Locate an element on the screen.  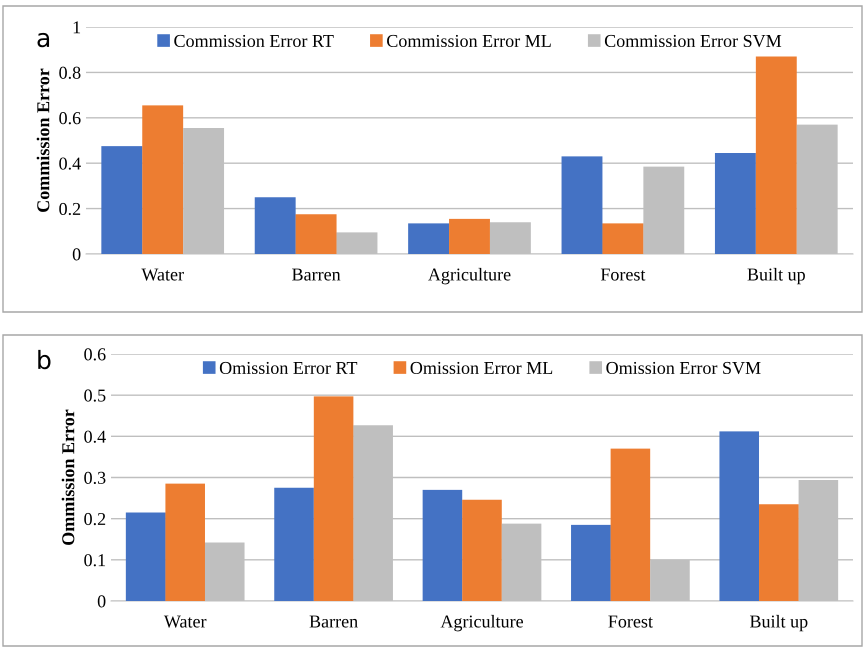
legend-label: Commission Error SVM is located at coordinates (693, 41).